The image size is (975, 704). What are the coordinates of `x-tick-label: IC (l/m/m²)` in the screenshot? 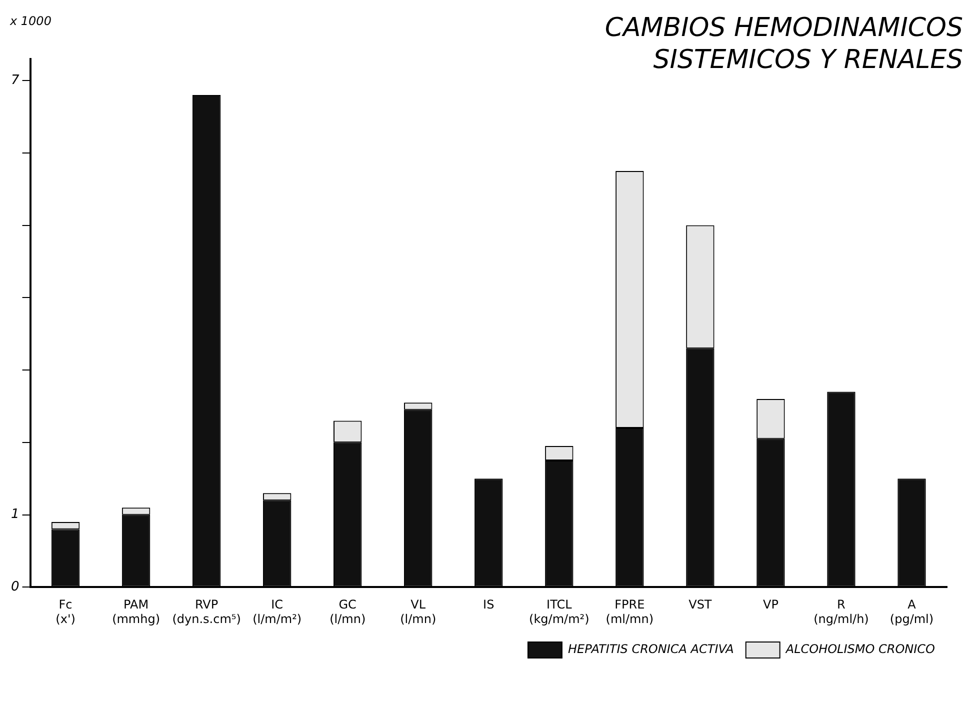 It's located at (277, 612).